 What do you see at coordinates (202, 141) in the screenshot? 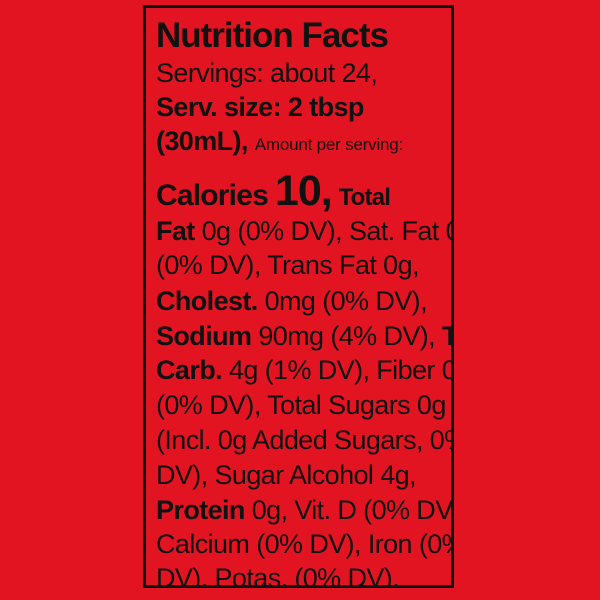
I see `serving-size-ml: (30mL),` at bounding box center [202, 141].